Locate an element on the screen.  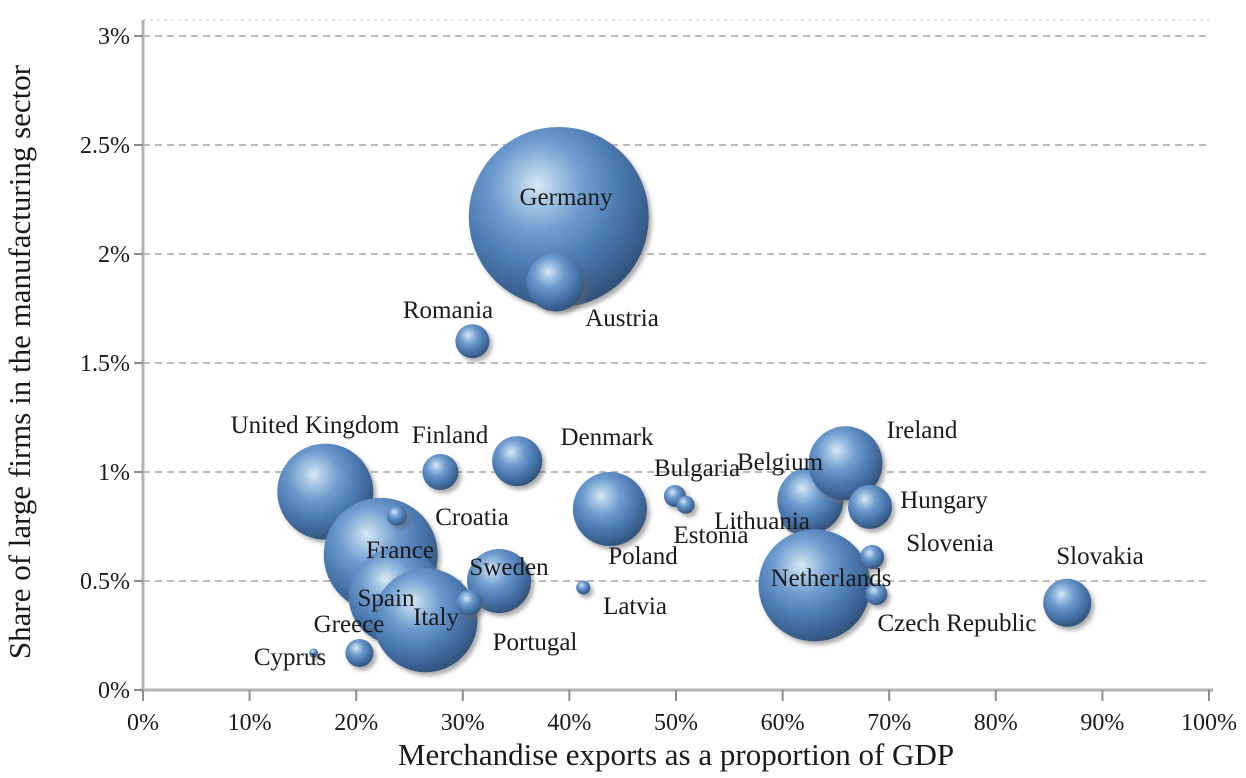
bubble-croatia is located at coordinates (396, 515).